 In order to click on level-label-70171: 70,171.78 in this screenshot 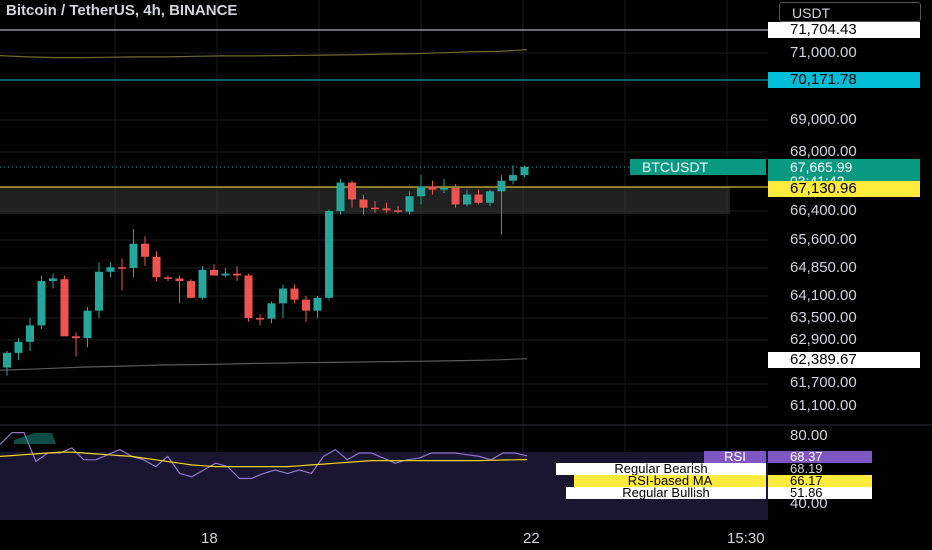, I will do `click(844, 80)`.